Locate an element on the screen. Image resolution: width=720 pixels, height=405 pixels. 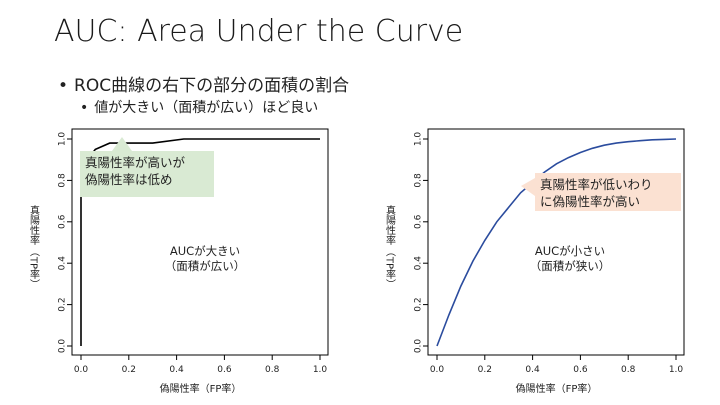
chart1-y-tick-label: 1.0 is located at coordinates (63, 139).